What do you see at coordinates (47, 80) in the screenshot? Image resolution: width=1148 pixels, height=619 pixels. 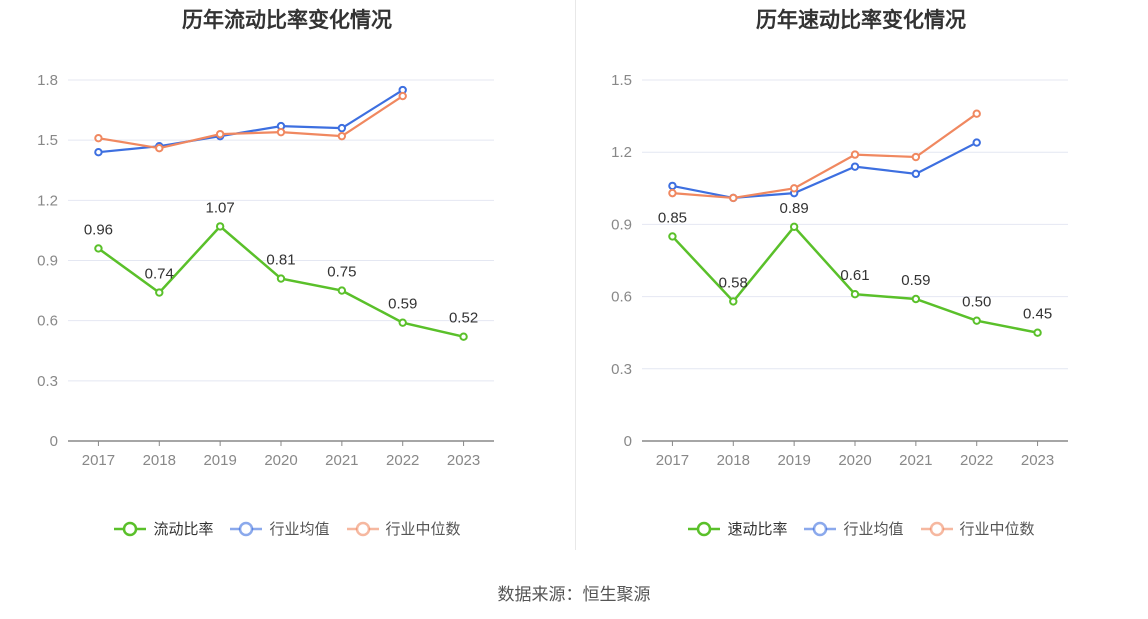 I see `y-tick-label: 1.8` at bounding box center [47, 80].